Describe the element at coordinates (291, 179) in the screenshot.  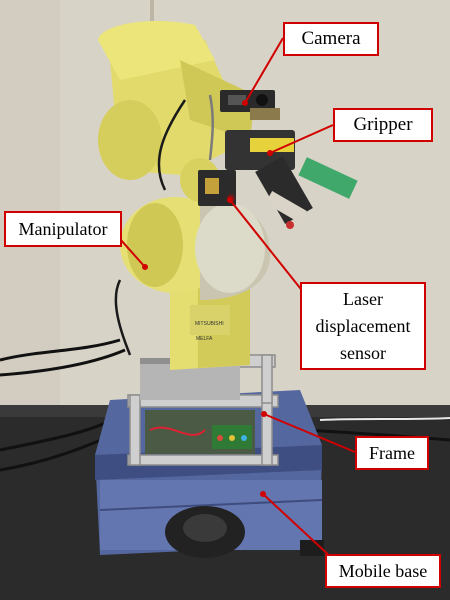
I see `gripper-unit` at that location.